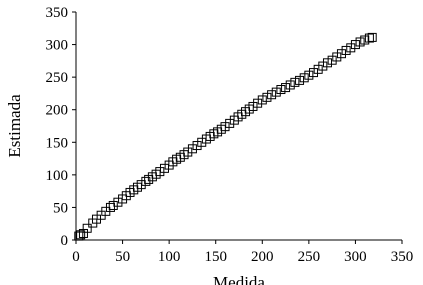  I want to click on y-tick-label: 100, so click(57, 176).